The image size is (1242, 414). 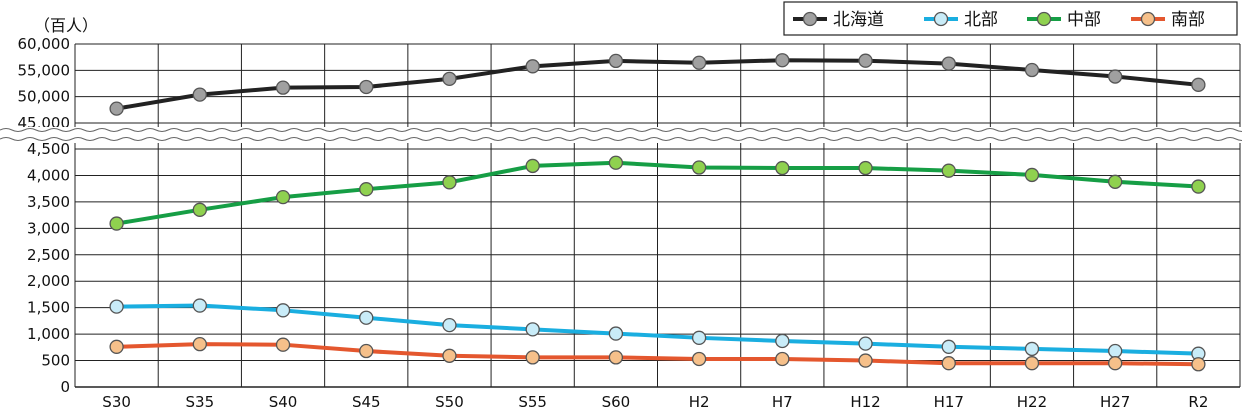 What do you see at coordinates (283, 402) in the screenshot?
I see `x-tick-label: S40` at bounding box center [283, 402].